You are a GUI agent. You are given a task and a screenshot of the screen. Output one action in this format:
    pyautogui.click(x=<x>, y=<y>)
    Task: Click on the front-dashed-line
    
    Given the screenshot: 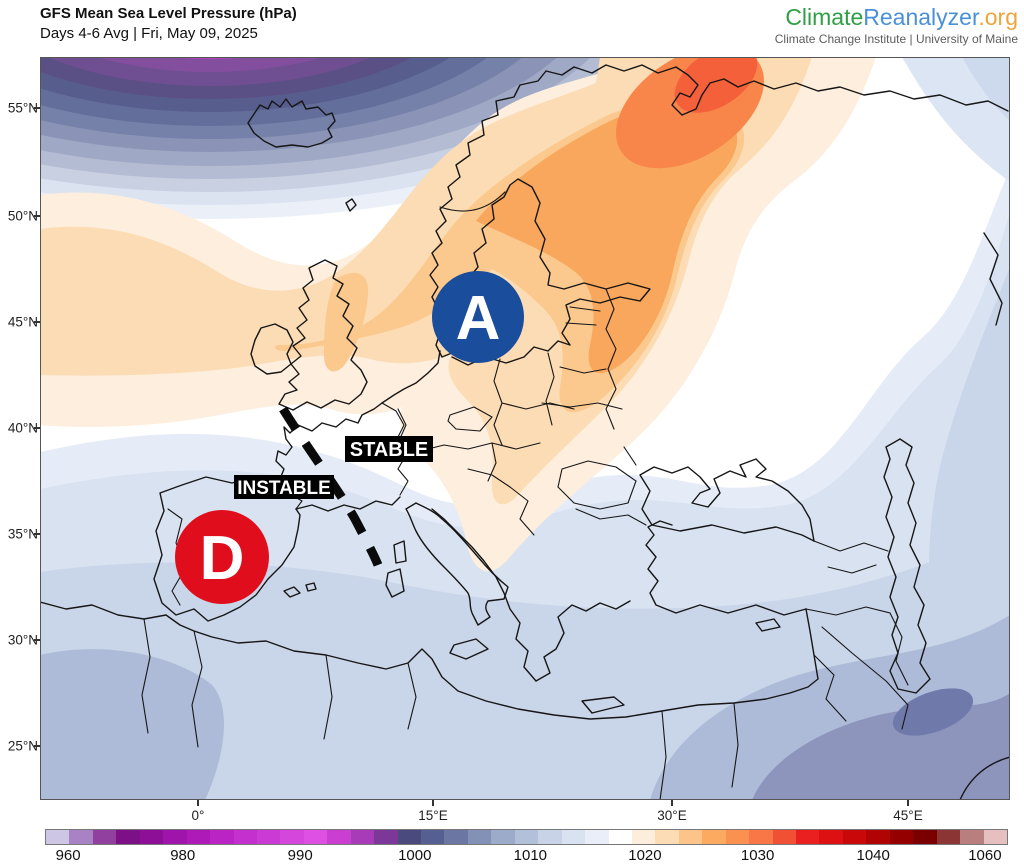 What is the action you would take?
    pyautogui.click(x=331, y=486)
    